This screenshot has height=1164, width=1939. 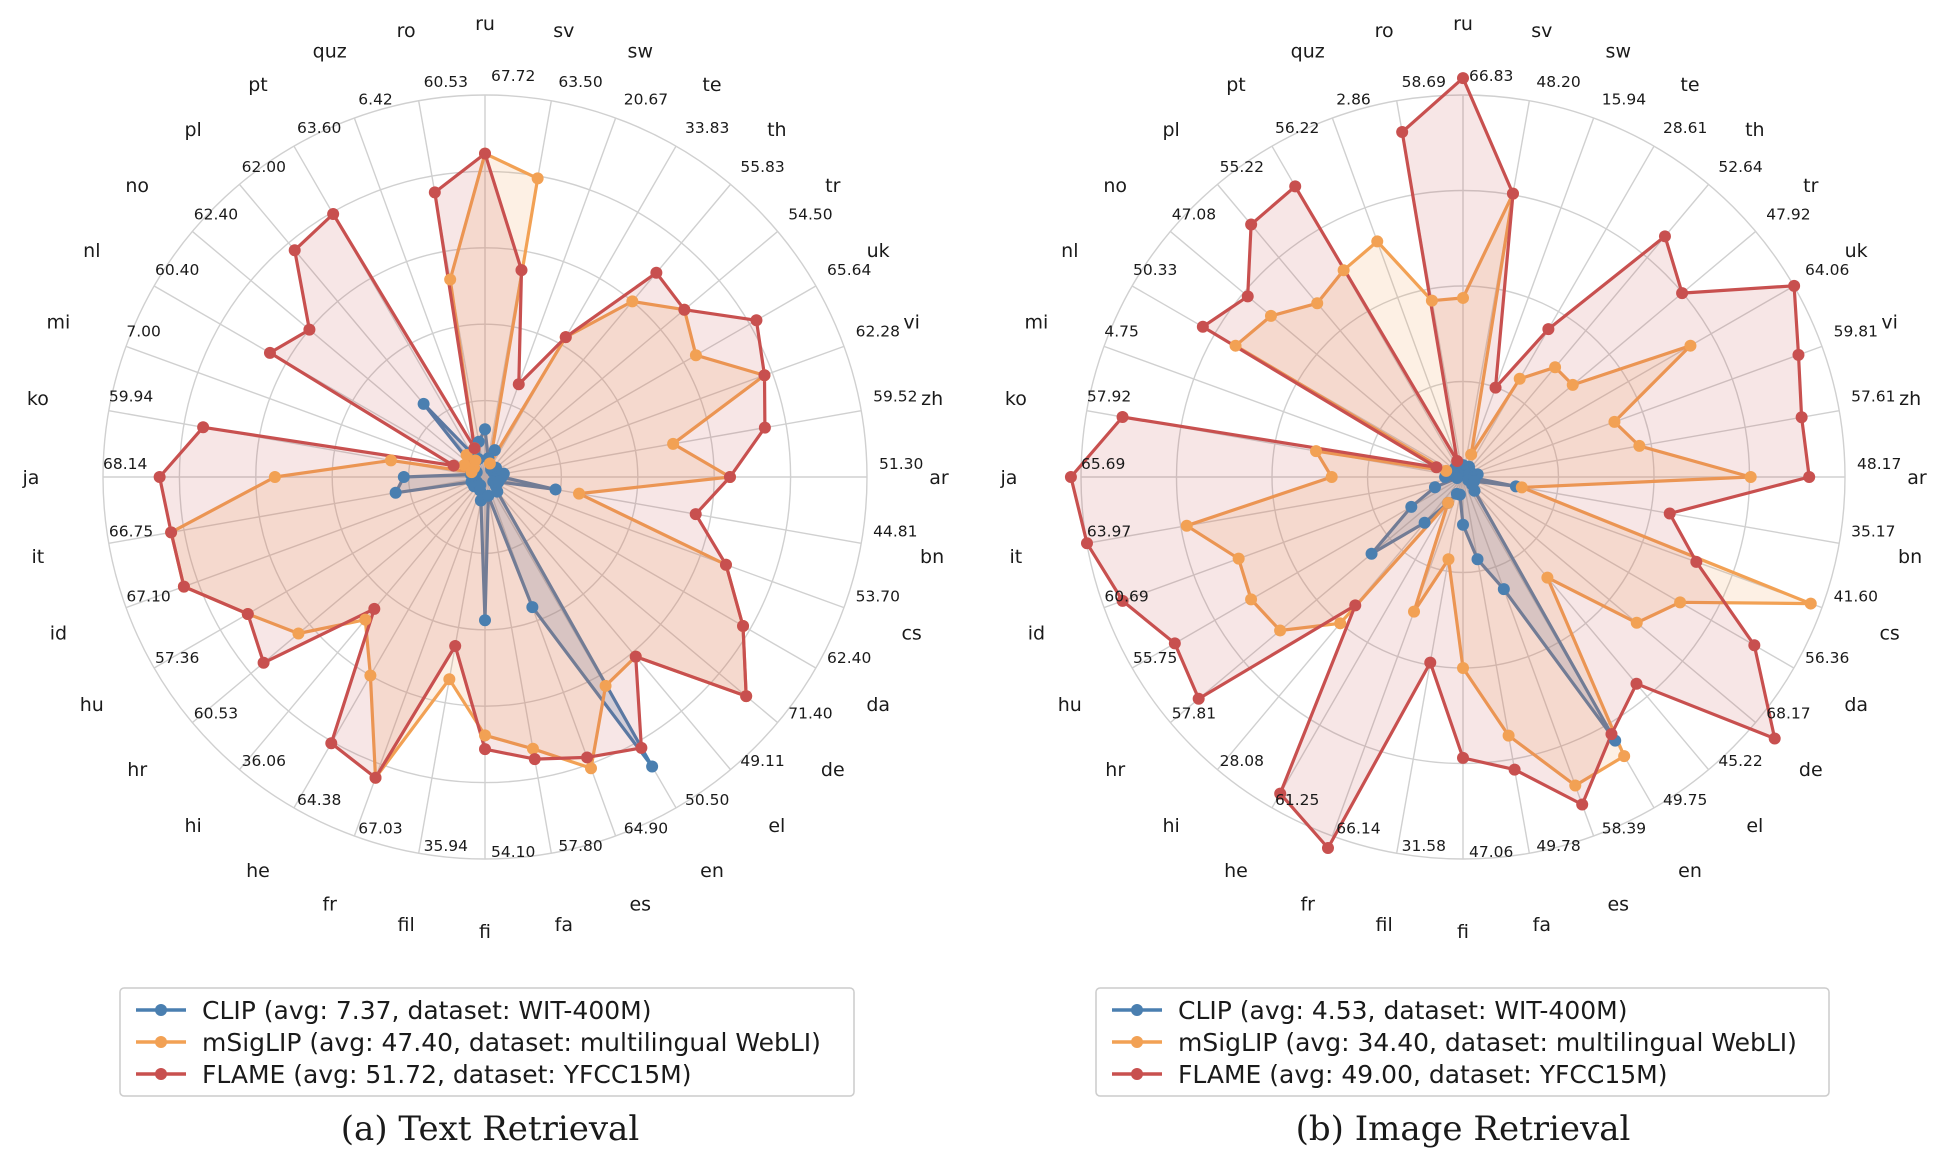 I want to click on category-label-da: da, so click(x=1856, y=705).